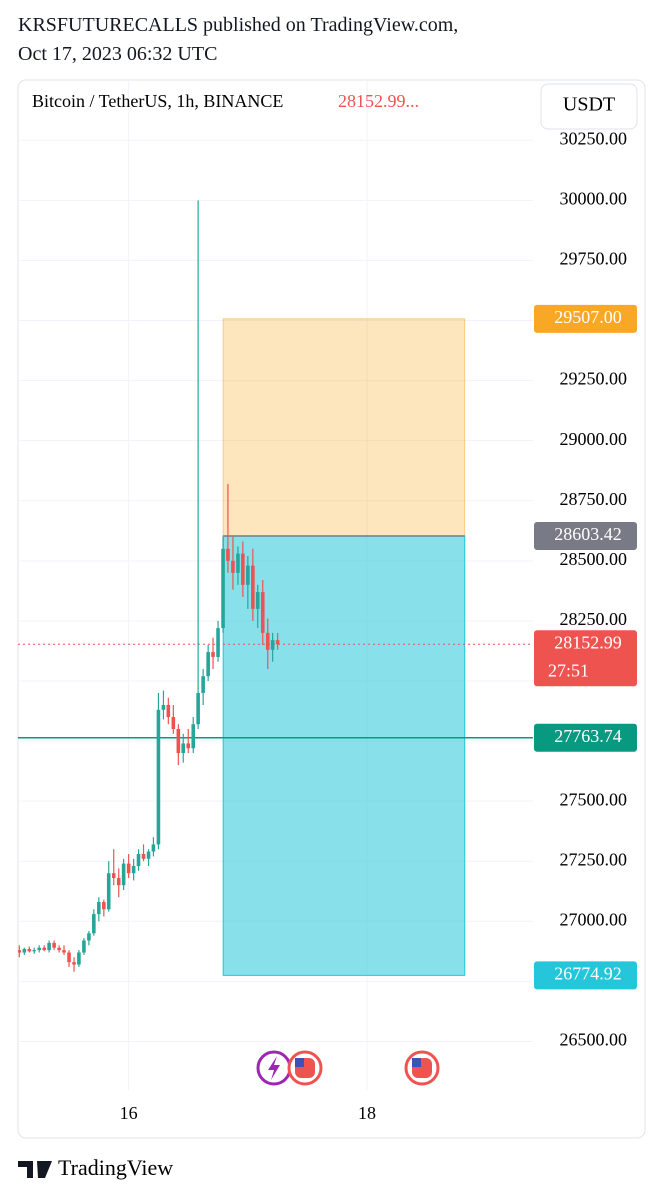  What do you see at coordinates (588, 973) in the screenshot?
I see `stop-badge-label: 26774.92` at bounding box center [588, 973].